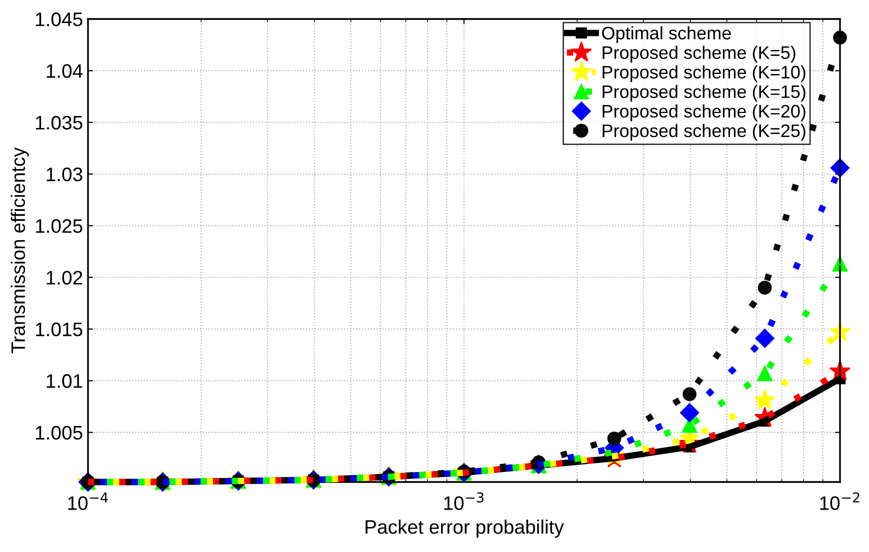 The height and width of the screenshot is (552, 869). I want to click on x-tick-label: 10$^{−4}$, so click(88, 501).